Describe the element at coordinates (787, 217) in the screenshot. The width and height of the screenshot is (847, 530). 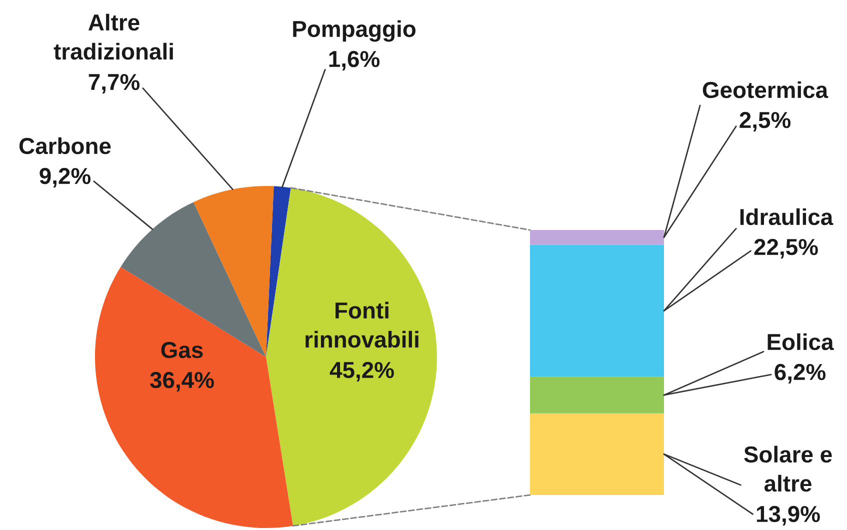
I see `text: Idraulica` at that location.